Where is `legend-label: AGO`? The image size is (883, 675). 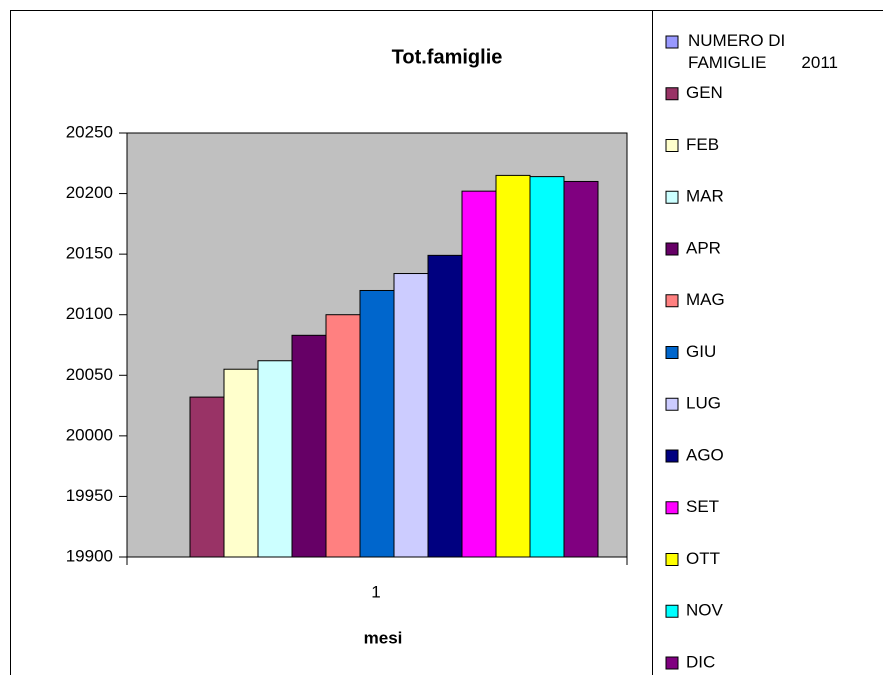
legend-label: AGO is located at coordinates (705, 454).